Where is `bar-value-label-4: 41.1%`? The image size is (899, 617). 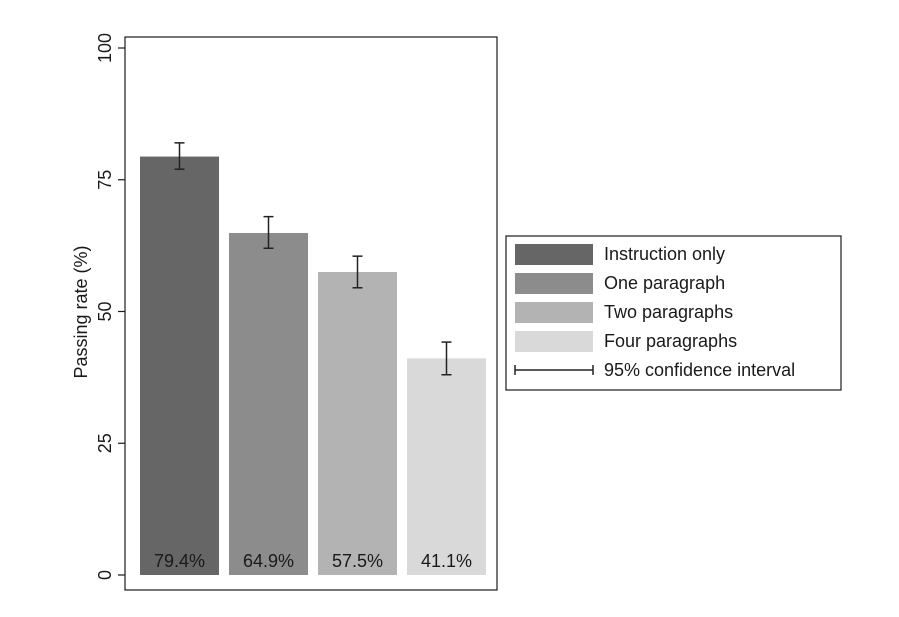 bar-value-label-4: 41.1% is located at coordinates (446, 561).